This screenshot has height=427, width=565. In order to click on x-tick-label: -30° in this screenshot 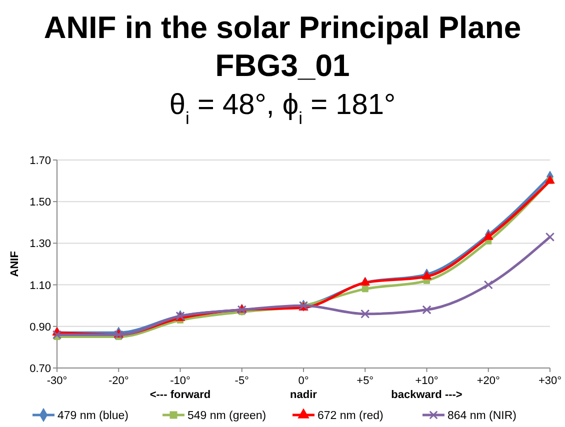, I will do `click(57, 381)`.